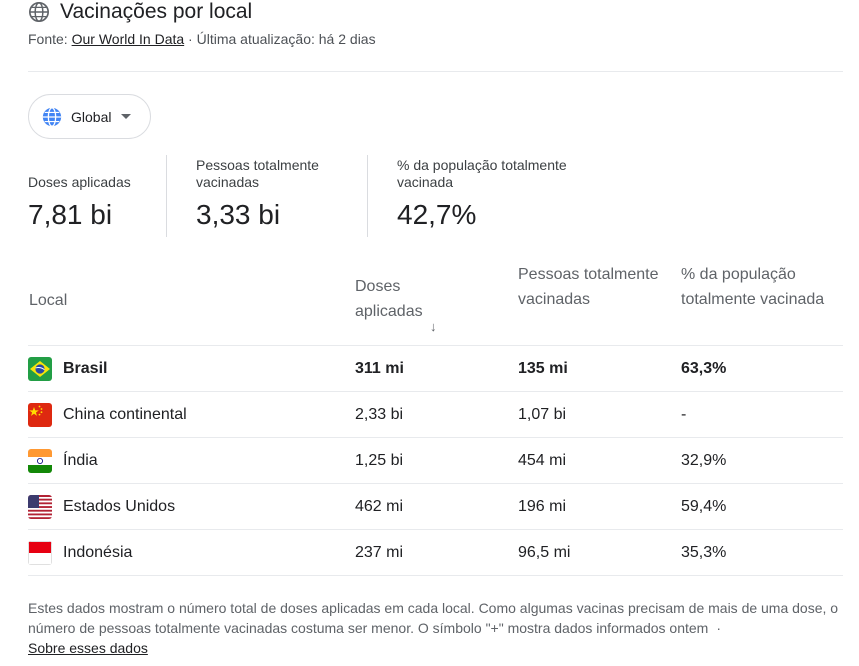 The height and width of the screenshot is (666, 859). What do you see at coordinates (542, 506) in the screenshot?
I see `cell-people: 196 mi` at bounding box center [542, 506].